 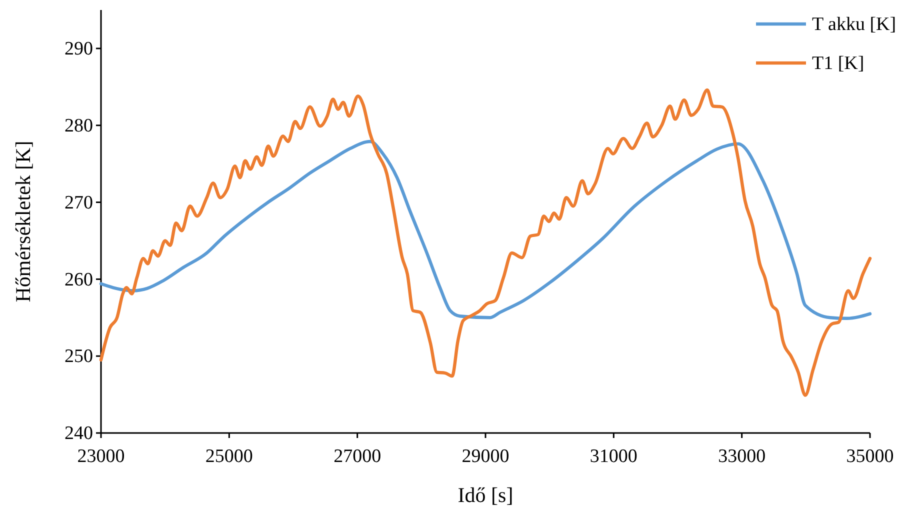 What do you see at coordinates (614, 456) in the screenshot?
I see `x-tick-label: 31000` at bounding box center [614, 456].